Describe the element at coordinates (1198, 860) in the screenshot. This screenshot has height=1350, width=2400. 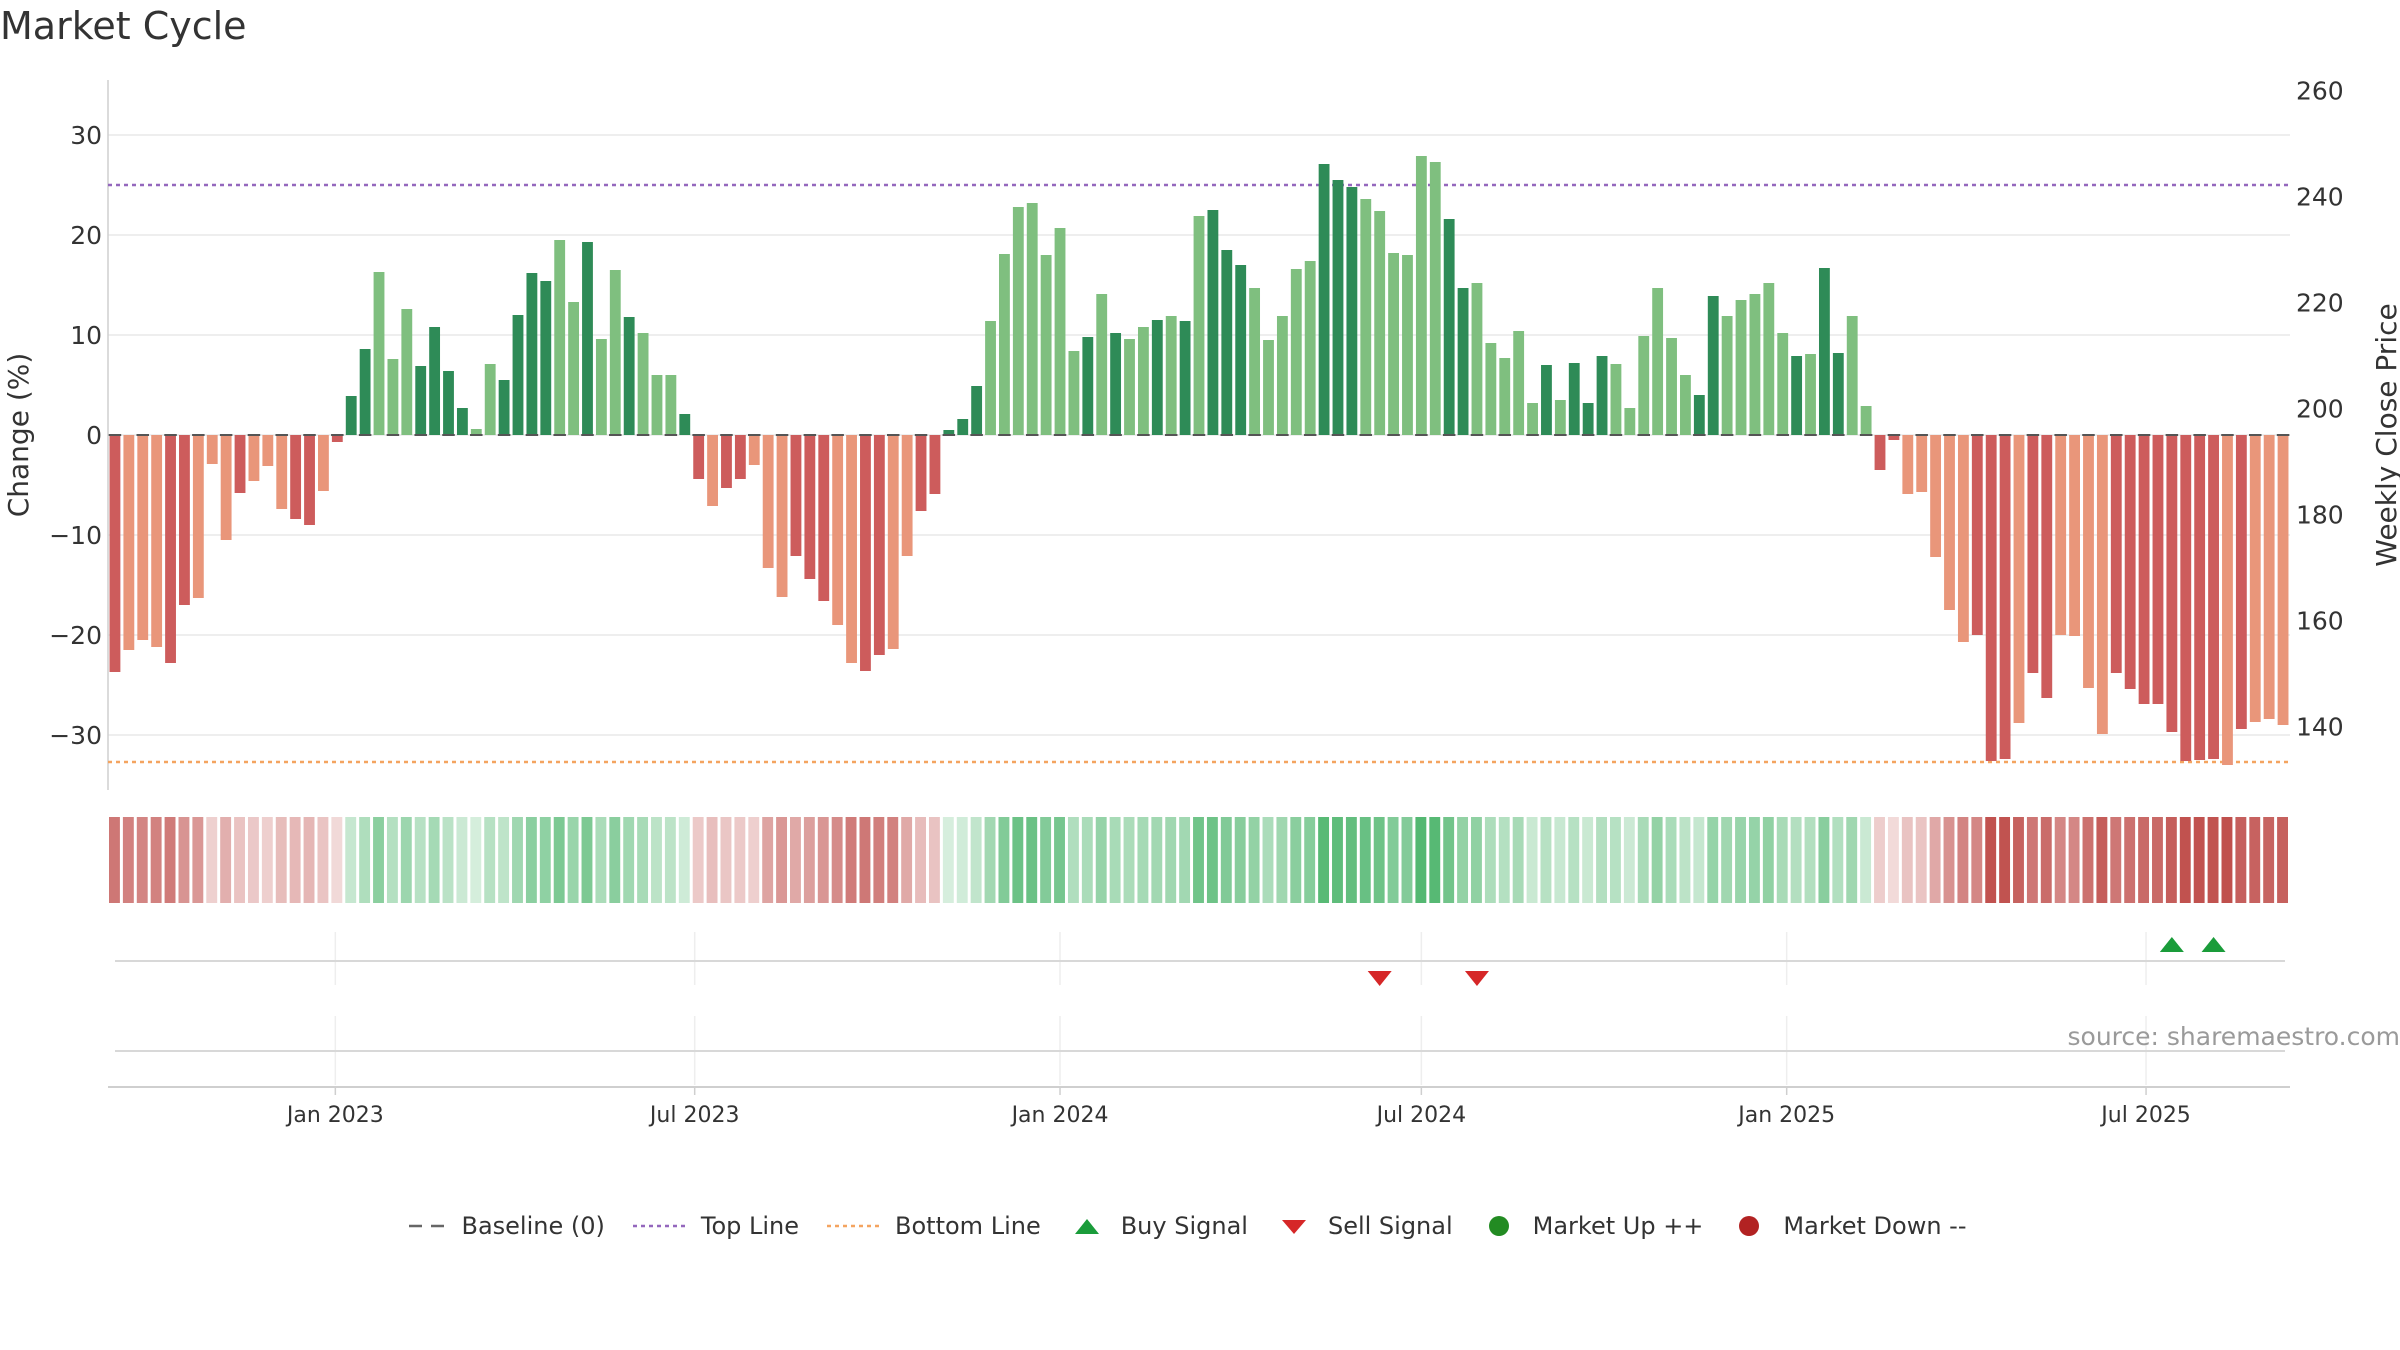
I see `heat-strip` at that location.